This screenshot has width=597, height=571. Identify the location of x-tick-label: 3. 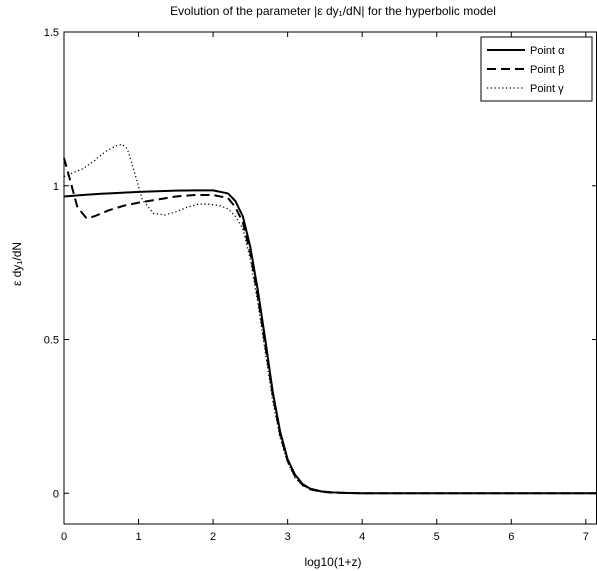
(288, 537).